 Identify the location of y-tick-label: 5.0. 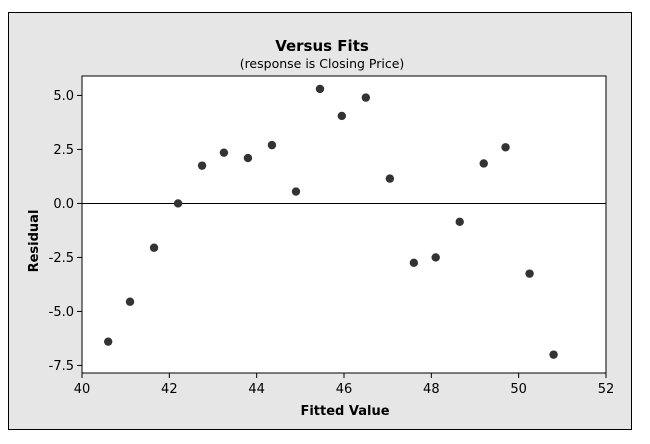
(63, 96).